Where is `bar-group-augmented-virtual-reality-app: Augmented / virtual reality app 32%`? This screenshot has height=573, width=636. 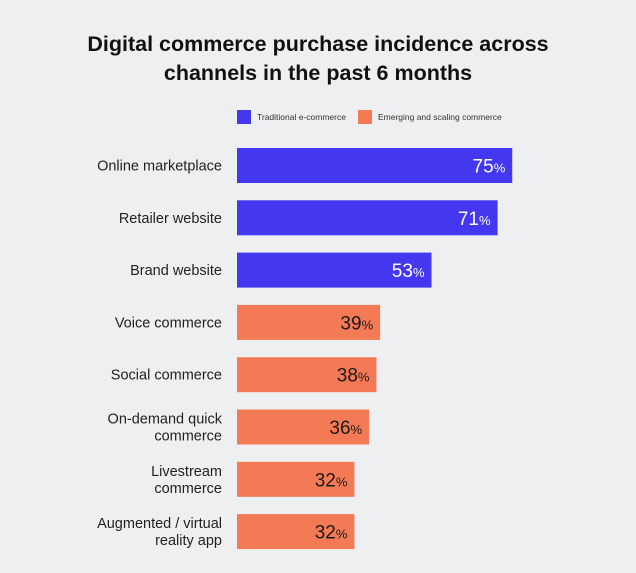 bar-group-augmented-virtual-reality-app: Augmented / virtual reality app 32% is located at coordinates (226, 532).